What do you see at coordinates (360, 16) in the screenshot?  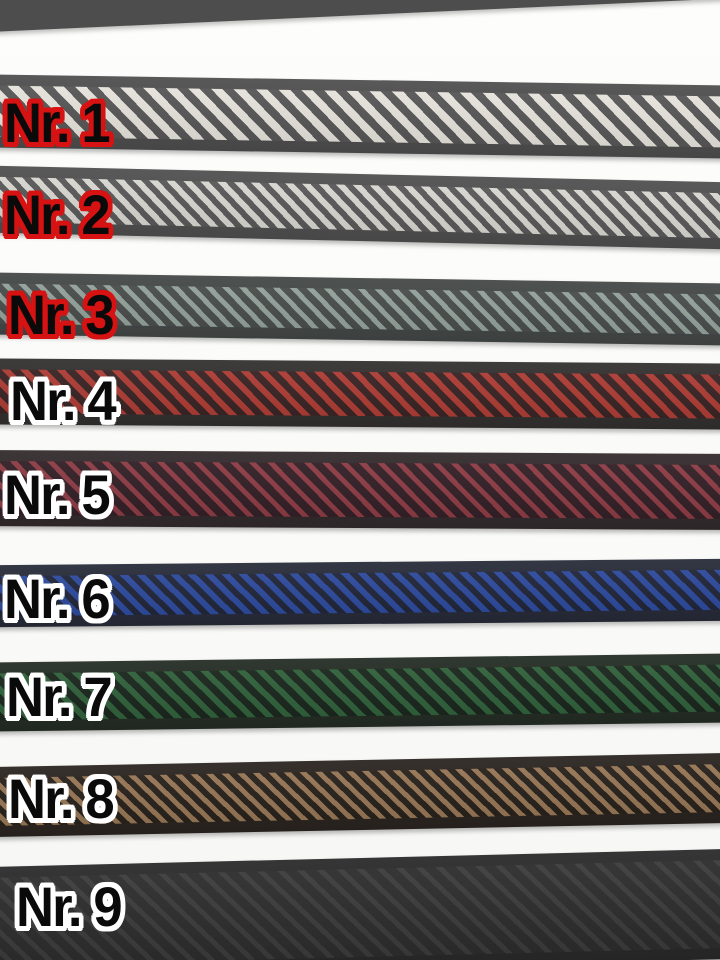 I see `partial-top-ribbon` at bounding box center [360, 16].